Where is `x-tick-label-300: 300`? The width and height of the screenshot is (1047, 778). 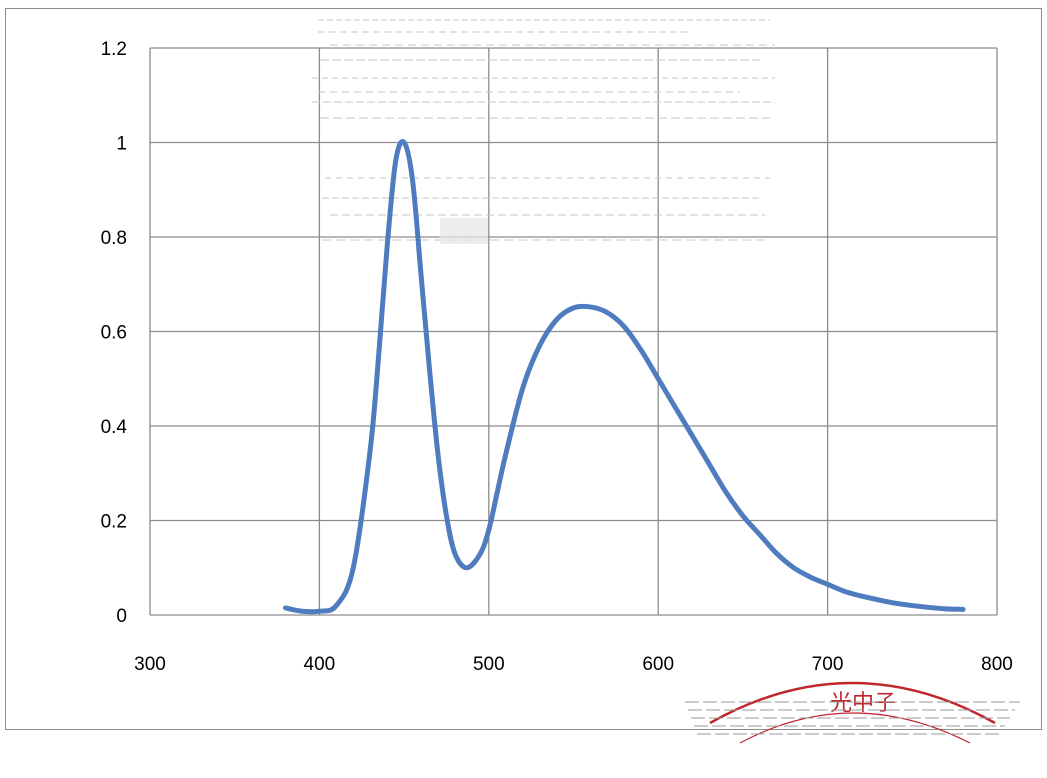
x-tick-label-300: 300 is located at coordinates (150, 664).